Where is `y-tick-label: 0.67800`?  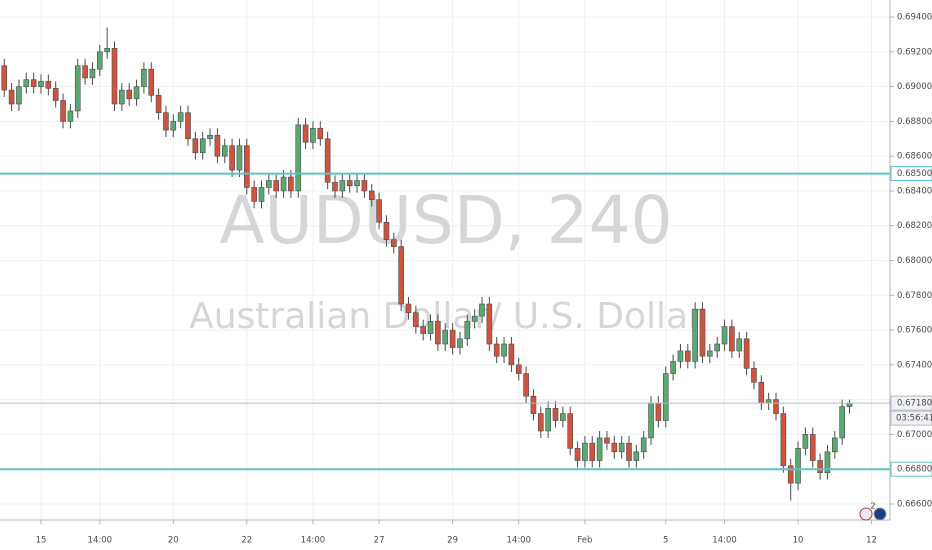
y-tick-label: 0.67800 is located at coordinates (914, 296).